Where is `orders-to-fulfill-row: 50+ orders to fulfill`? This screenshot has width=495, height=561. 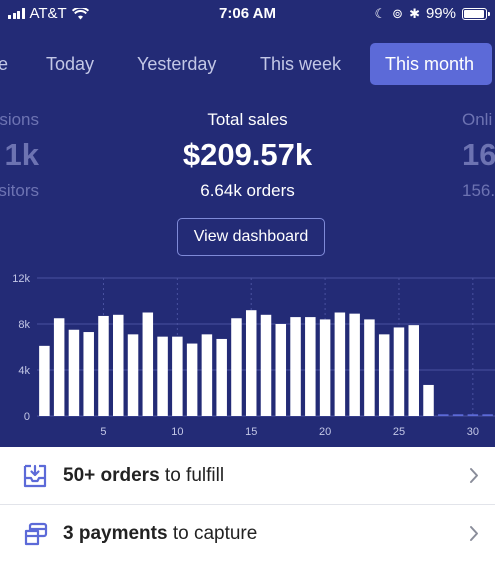 orders-to-fulfill-row: 50+ orders to fulfill is located at coordinates (247, 475).